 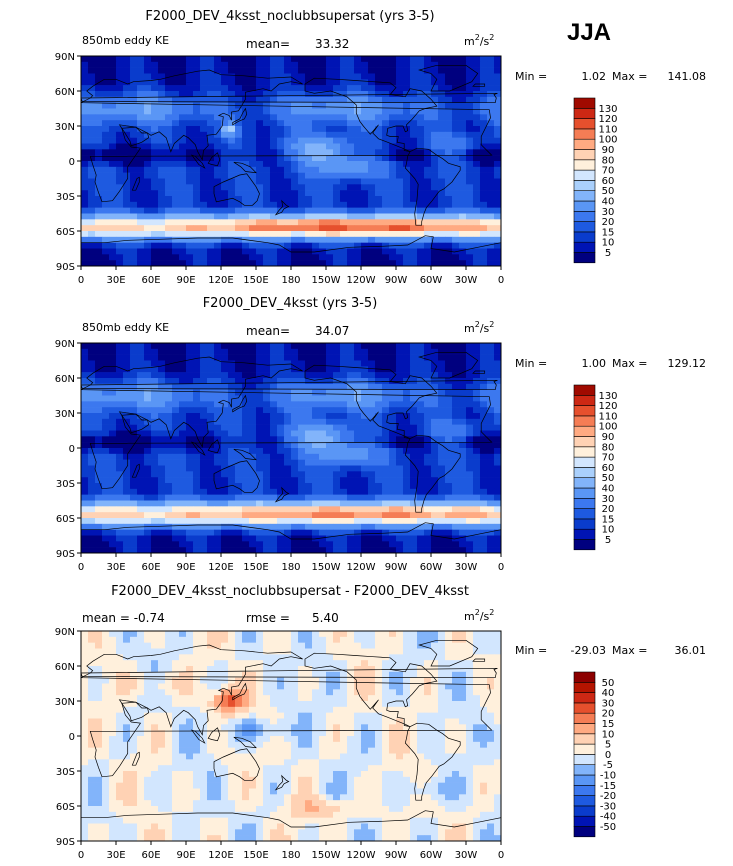 What do you see at coordinates (371, 402) in the screenshot?
I see `coastline-north-america` at bounding box center [371, 402].